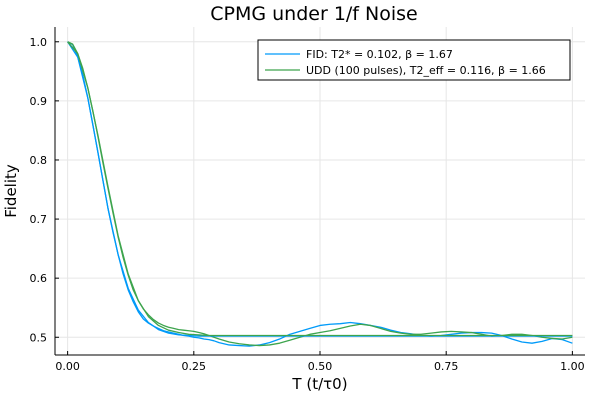 This screenshot has height=400, width=600. Describe the element at coordinates (314, 14) in the screenshot. I see `chart-title: CPMG under 1/f Noise` at that location.